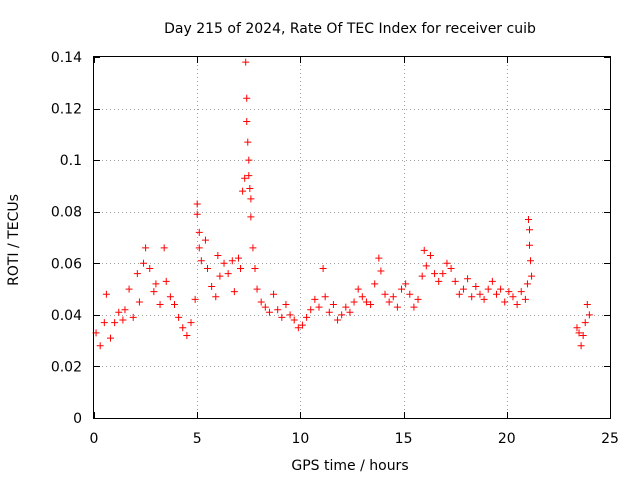 The height and width of the screenshot is (480, 640). I want to click on x-tick-label: 10, so click(300, 439).